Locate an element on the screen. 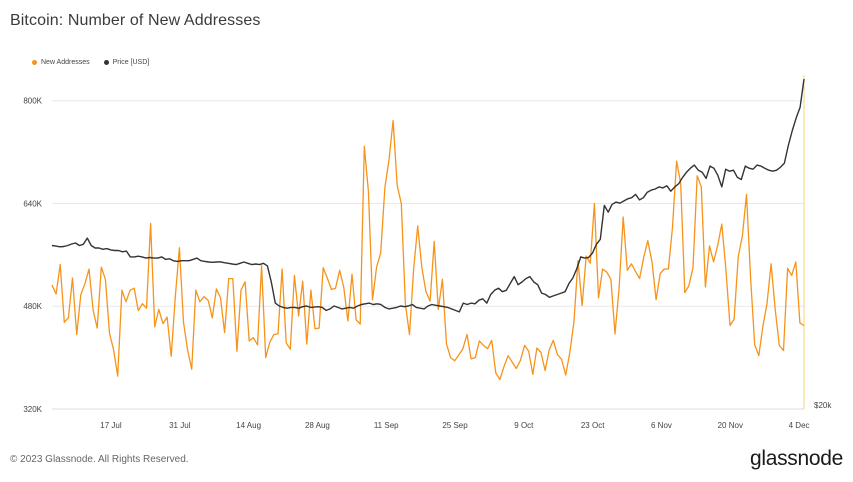 The image size is (853, 482). x-tick-label: 23 Oct is located at coordinates (593, 425).